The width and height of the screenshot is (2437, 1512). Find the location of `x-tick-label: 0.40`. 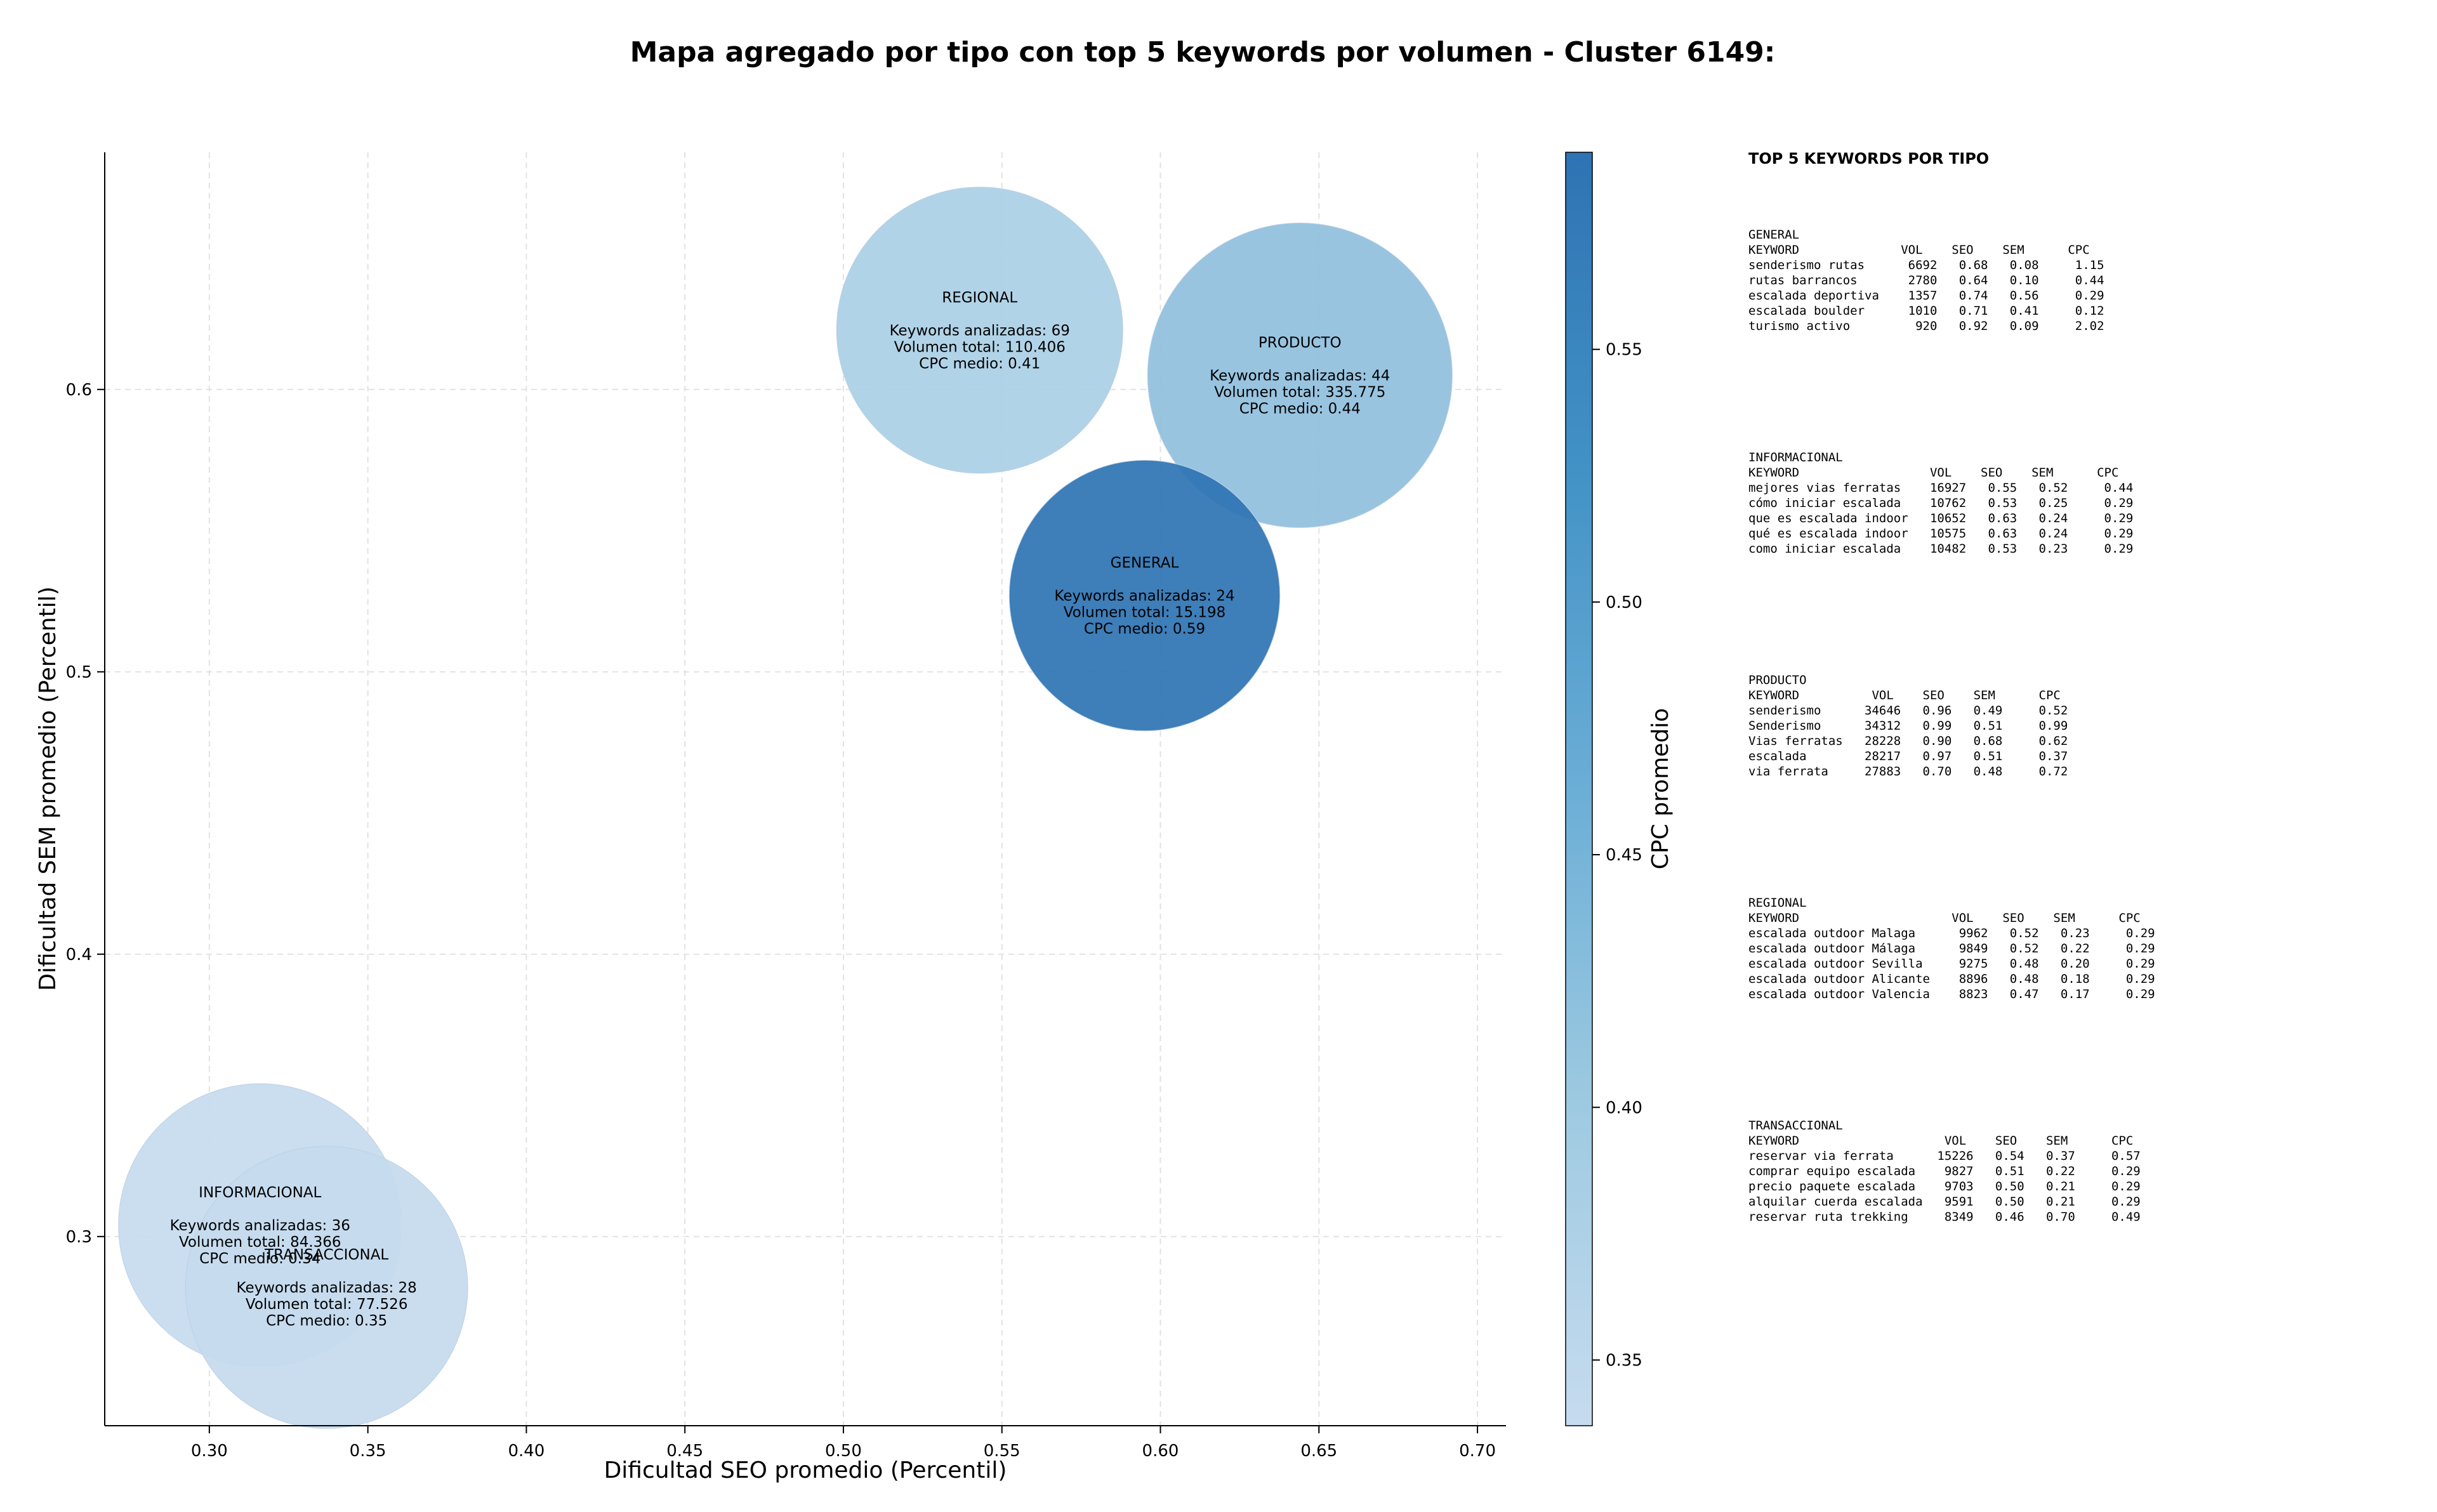

x-tick-label: 0.40 is located at coordinates (526, 1452).